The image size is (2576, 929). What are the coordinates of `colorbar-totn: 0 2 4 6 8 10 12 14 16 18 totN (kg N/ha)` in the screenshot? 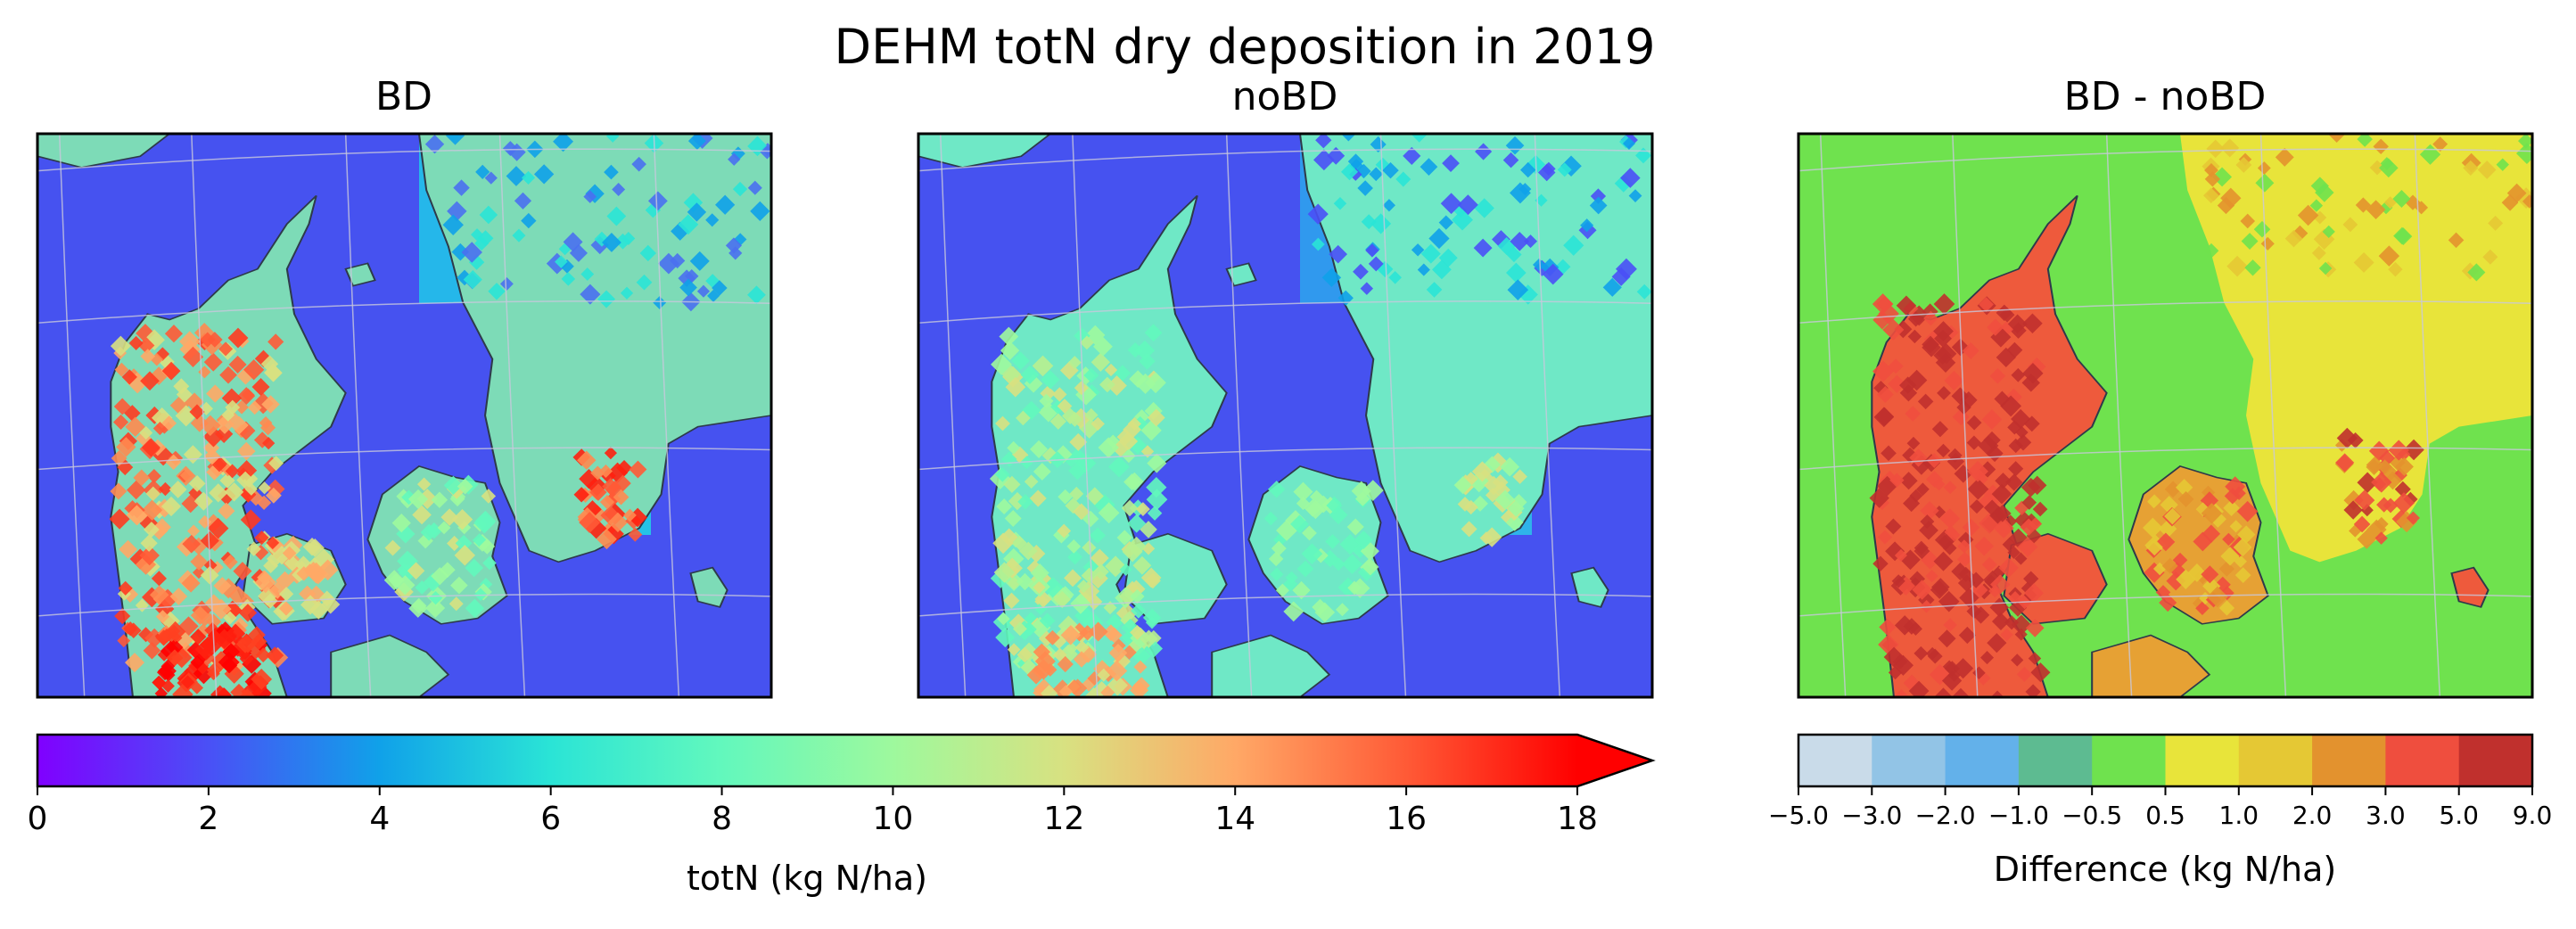 It's located at (842, 815).